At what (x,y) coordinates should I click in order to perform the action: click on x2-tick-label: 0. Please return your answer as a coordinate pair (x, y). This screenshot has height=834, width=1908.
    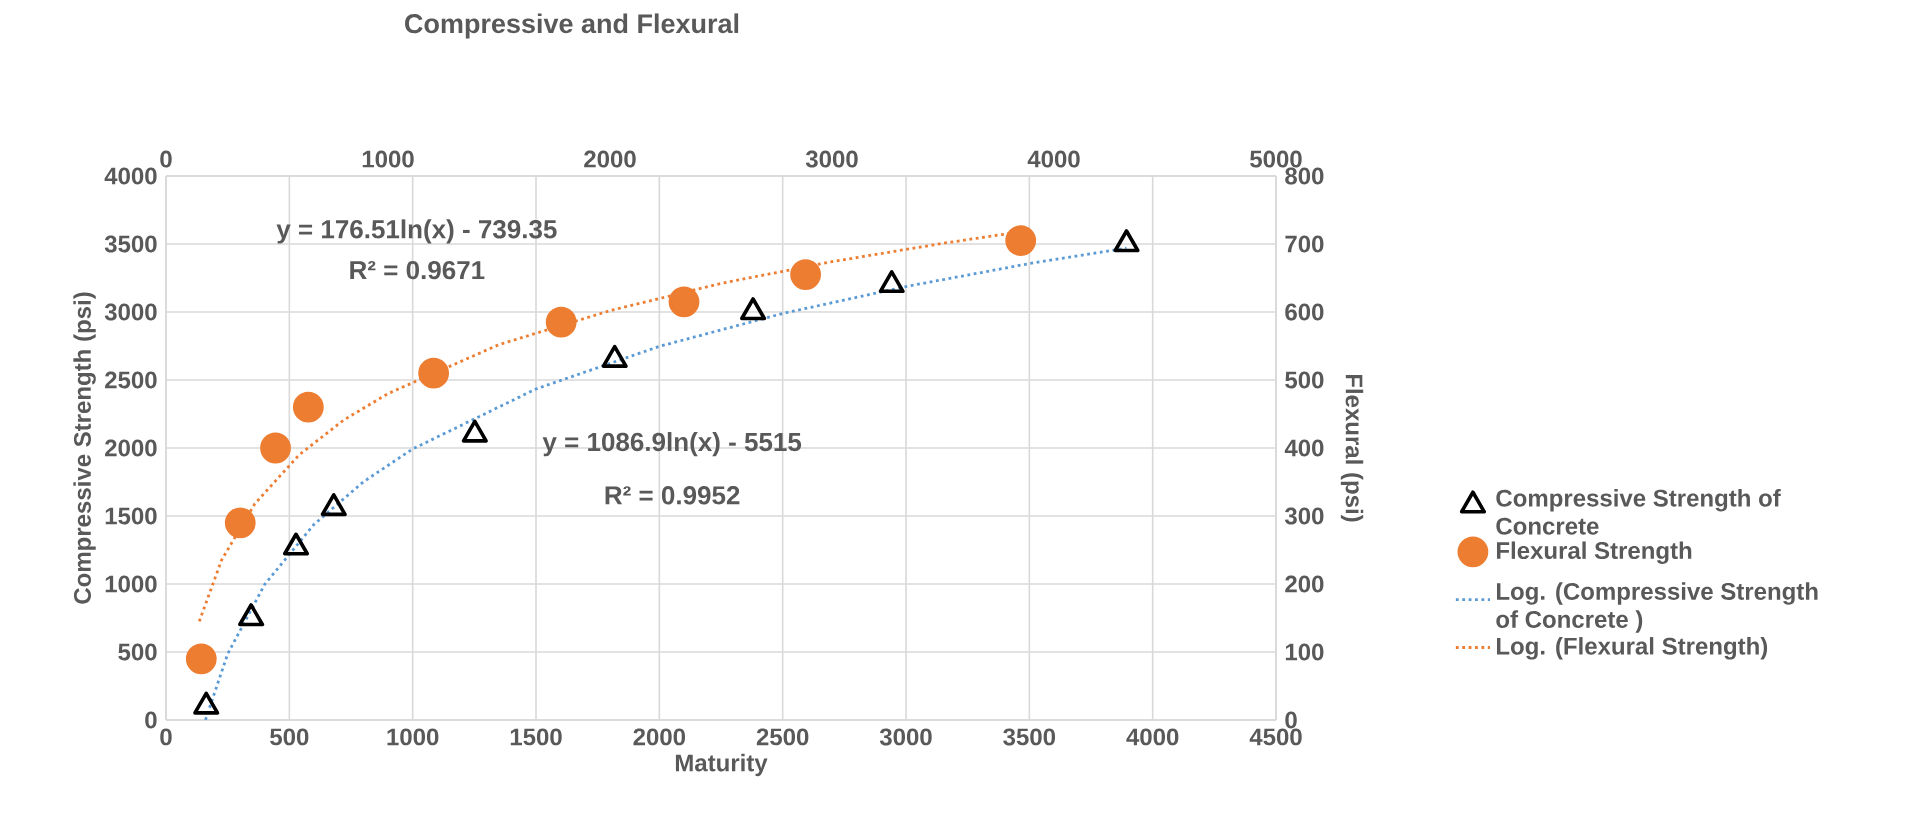
    Looking at the image, I should click on (166, 159).